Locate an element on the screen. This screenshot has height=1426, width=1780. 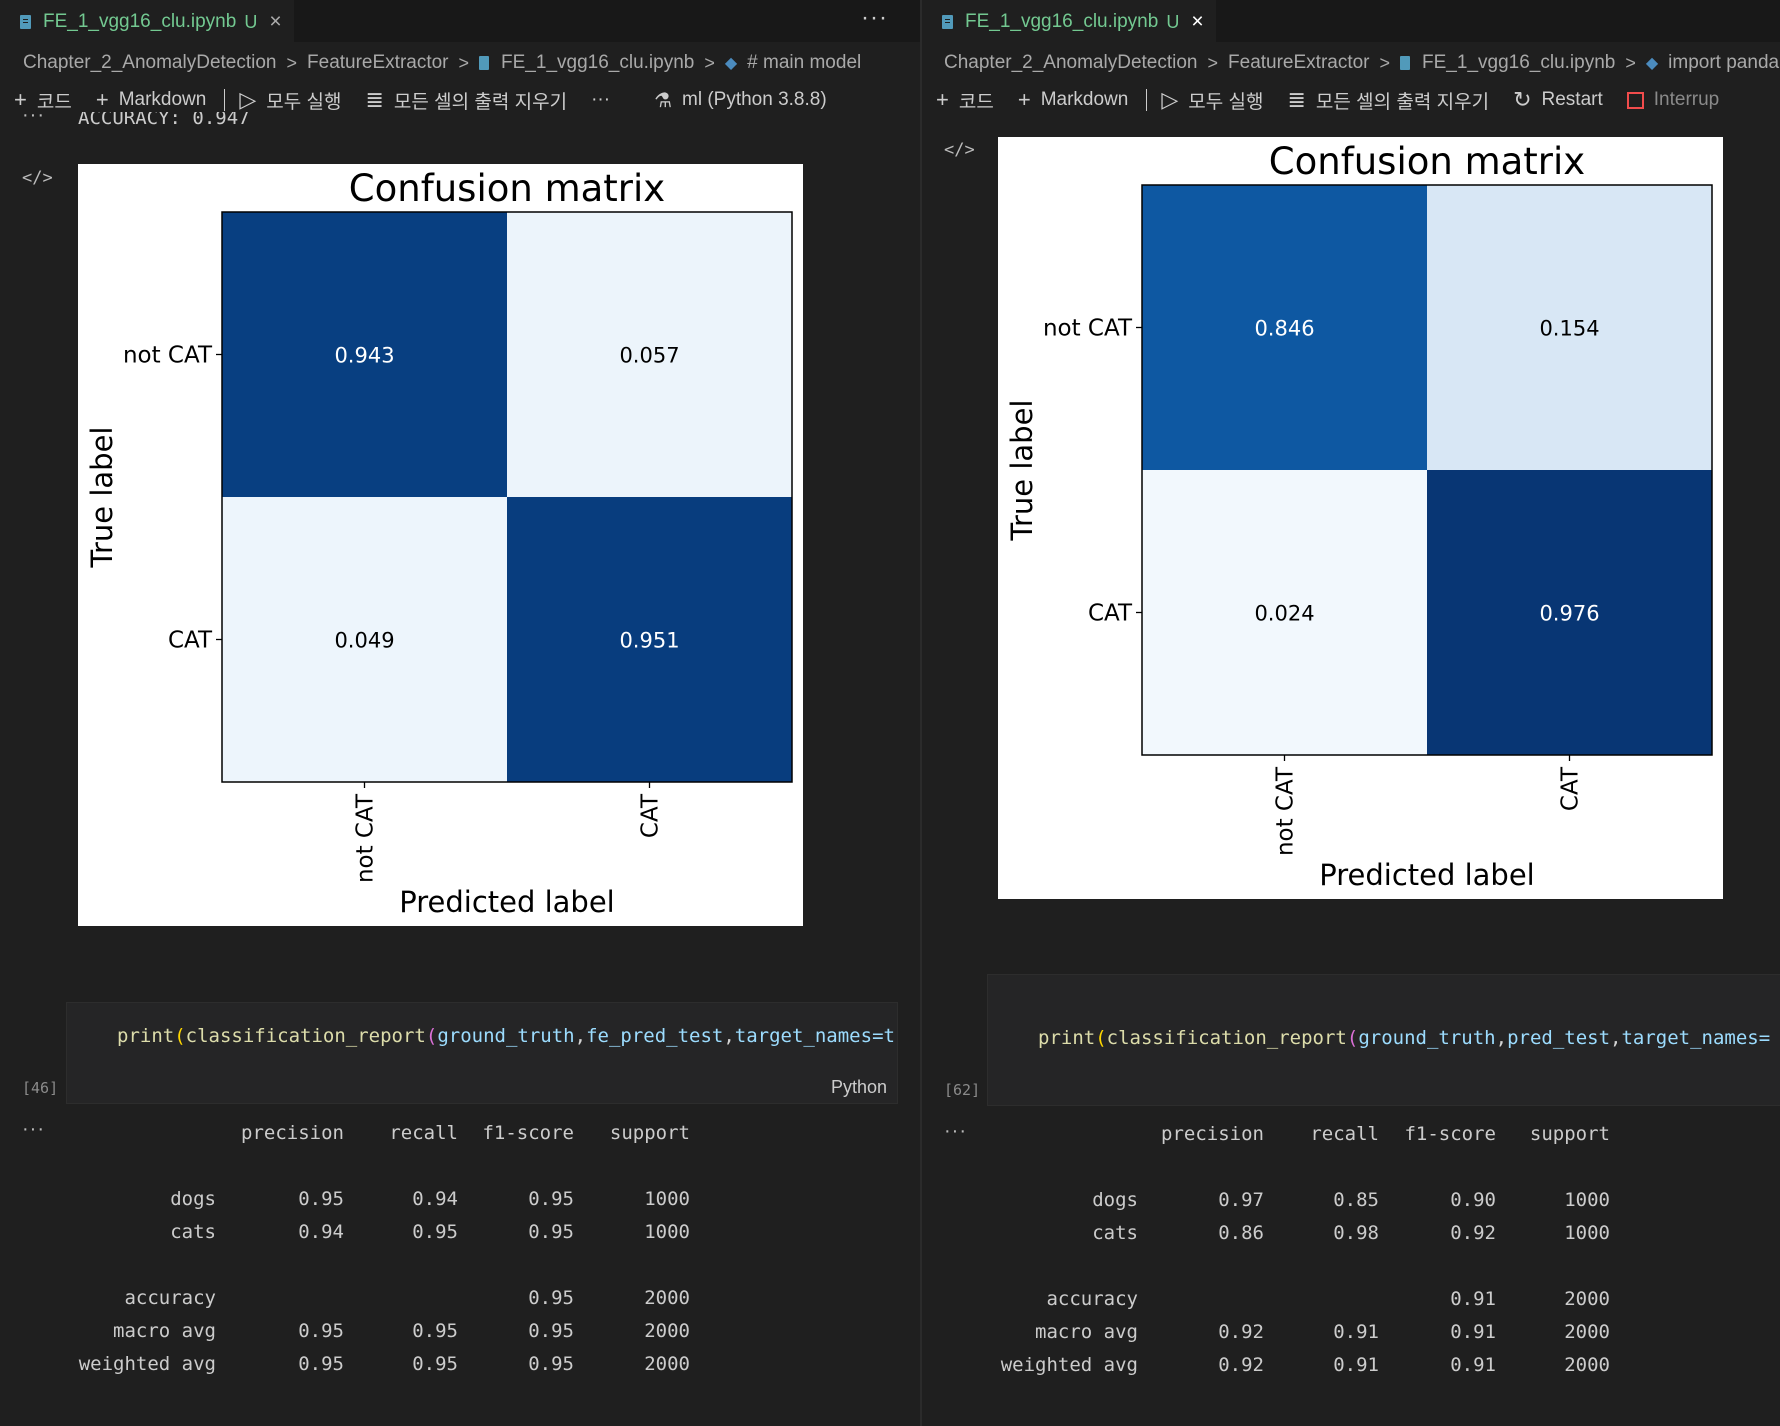
interrupt-kernel-button: Interrup is located at coordinates (1672, 100).